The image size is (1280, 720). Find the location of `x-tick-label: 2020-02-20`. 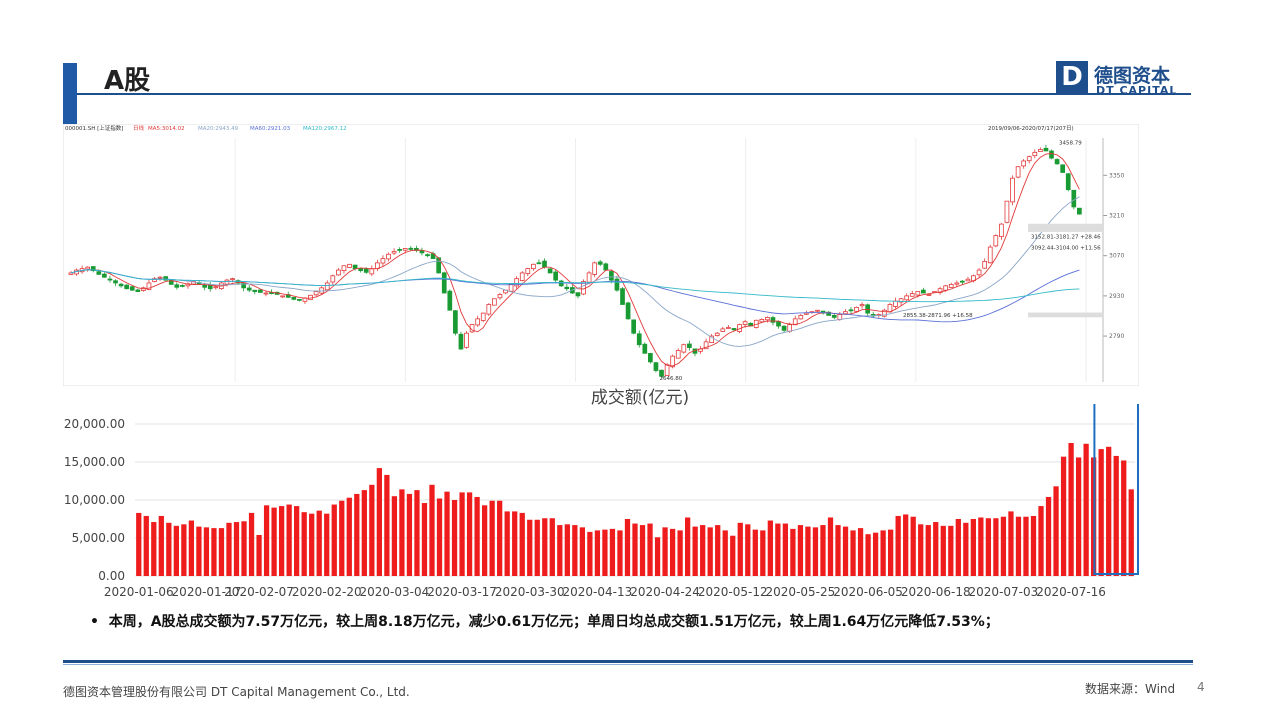

x-tick-label: 2020-02-20 is located at coordinates (327, 592).